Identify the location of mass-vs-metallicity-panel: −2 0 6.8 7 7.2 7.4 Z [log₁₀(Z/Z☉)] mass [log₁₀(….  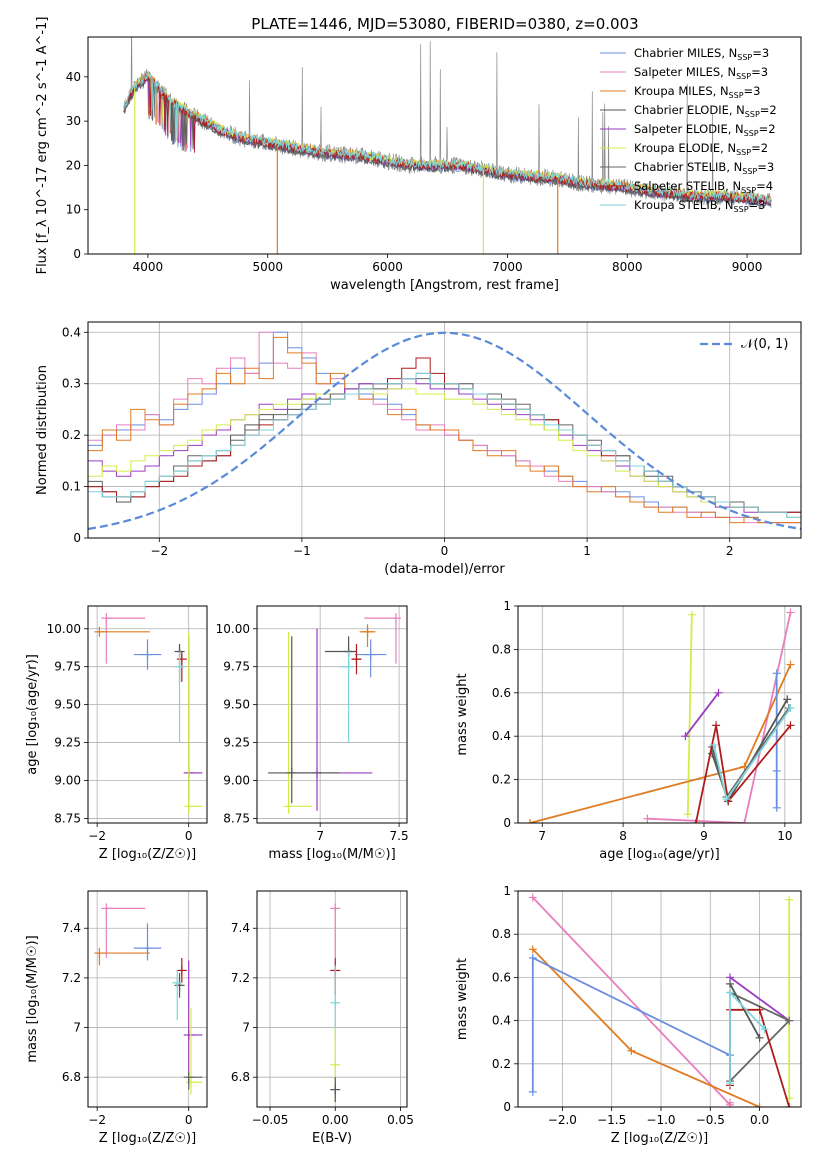
(116, 1018).